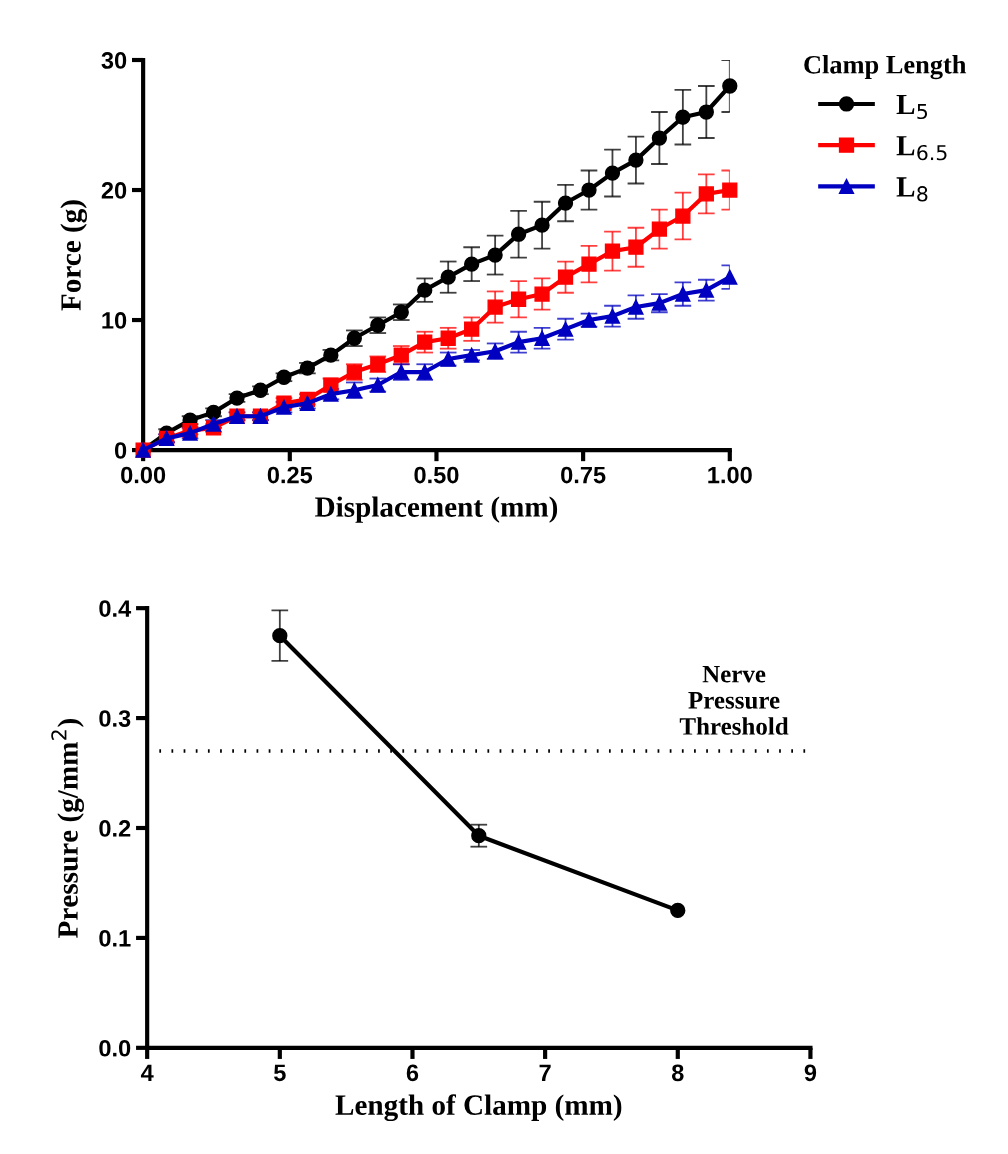 Image resolution: width=1008 pixels, height=1154 pixels. What do you see at coordinates (143, 475) in the screenshot?
I see `x-tick-label: 0.00` at bounding box center [143, 475].